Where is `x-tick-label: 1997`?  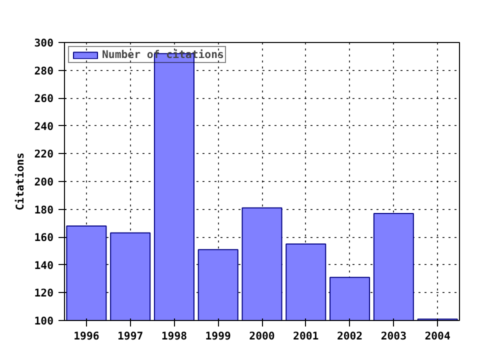 x-tick-label: 1997 is located at coordinates (131, 336).